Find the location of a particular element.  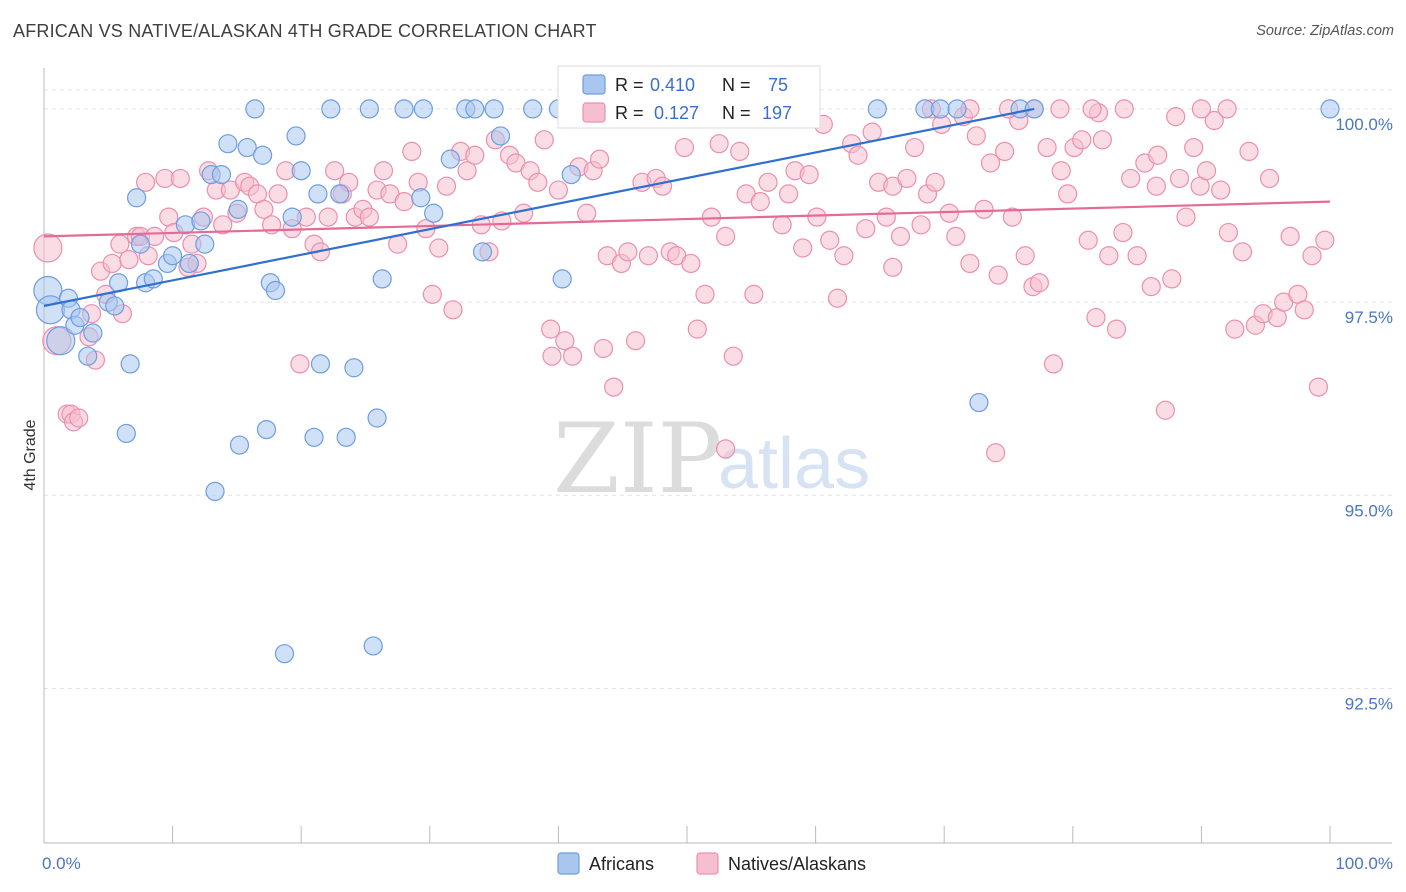

stats-r-value-2: 0.127 is located at coordinates (676, 113).